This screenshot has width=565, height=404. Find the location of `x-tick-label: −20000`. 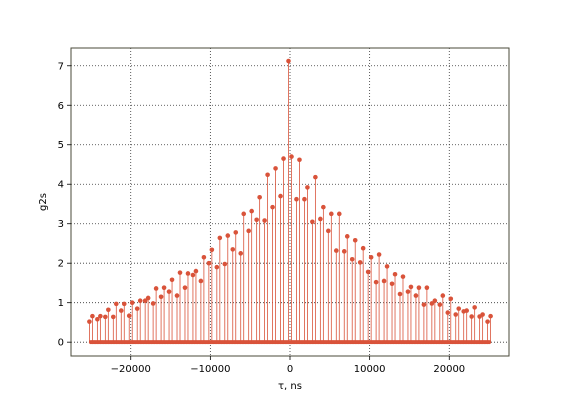

x-tick-label: −20000 is located at coordinates (131, 369).